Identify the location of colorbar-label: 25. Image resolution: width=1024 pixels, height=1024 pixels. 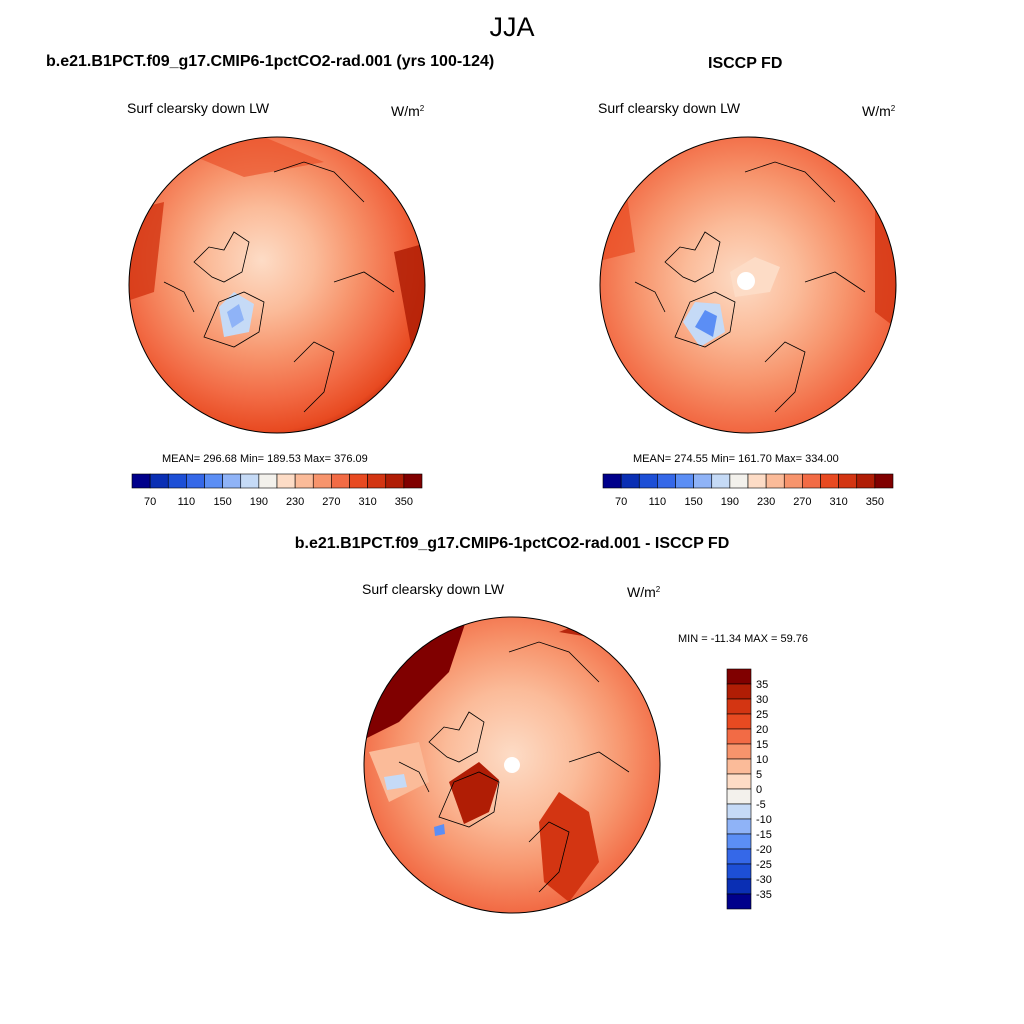
(762, 715).